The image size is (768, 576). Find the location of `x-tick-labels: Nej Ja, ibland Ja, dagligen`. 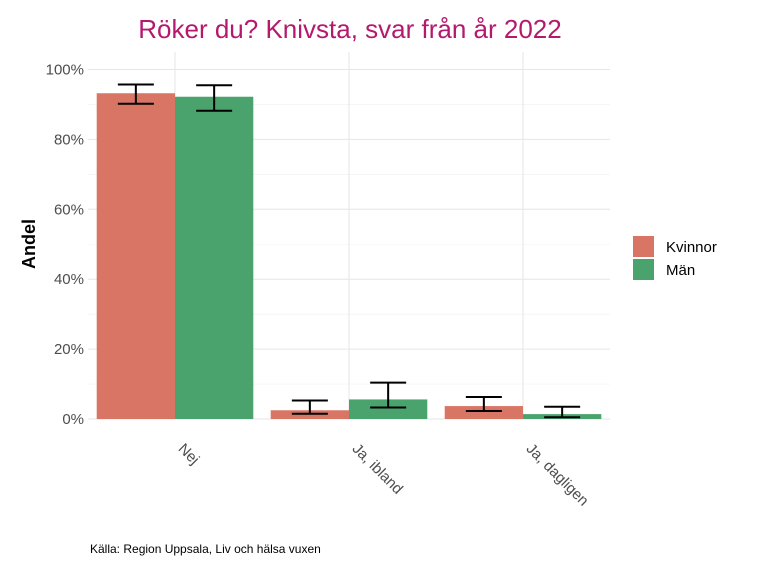

x-tick-labels: Nej Ja, ibland Ja, dagligen is located at coordinates (383, 474).